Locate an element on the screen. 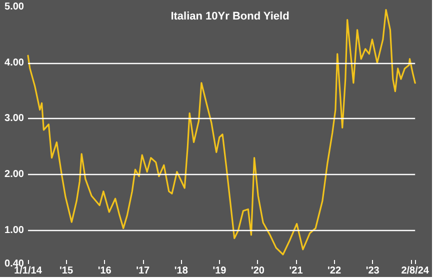  y-tick-label: 4.00 is located at coordinates (14, 62).